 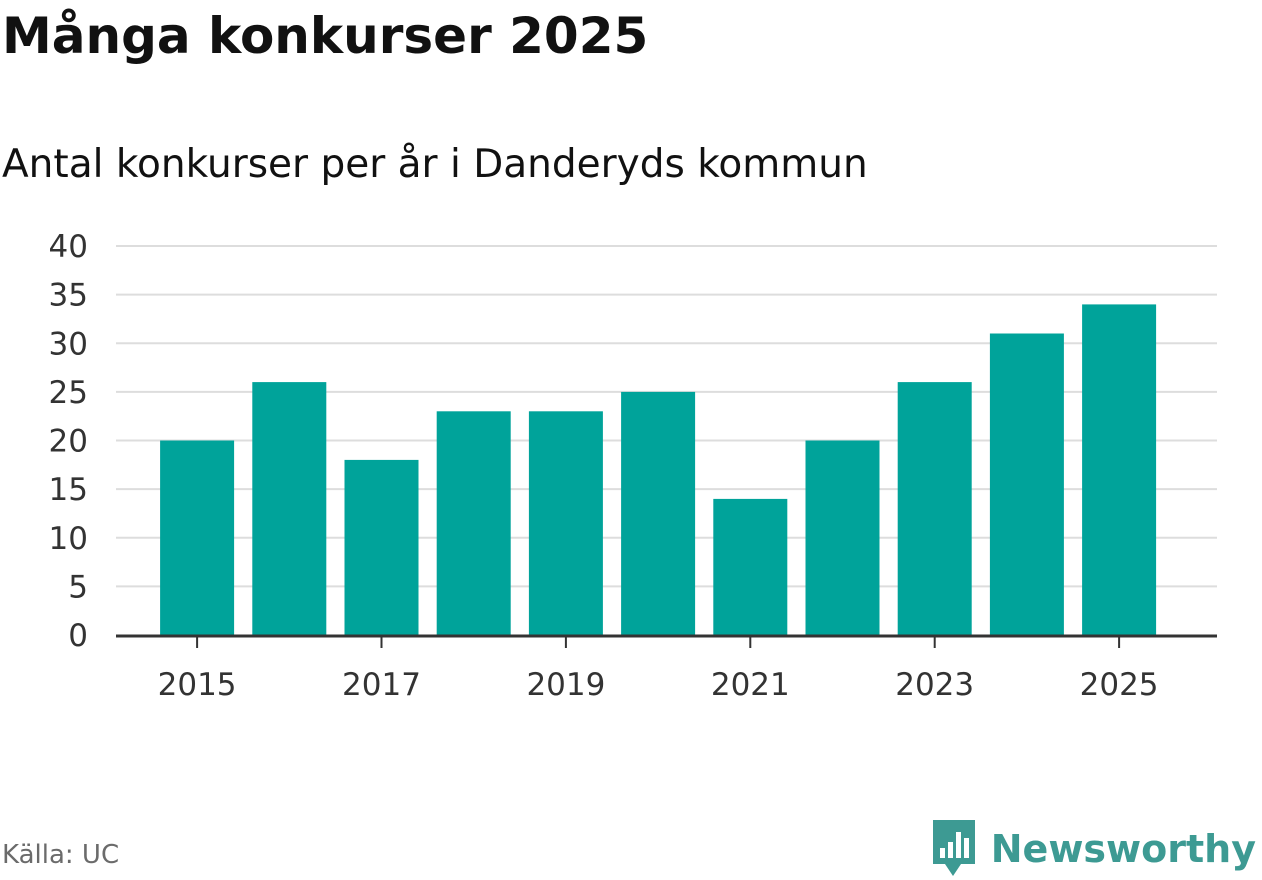 What do you see at coordinates (953, 848) in the screenshot?
I see `newsworthy-logo-icon` at bounding box center [953, 848].